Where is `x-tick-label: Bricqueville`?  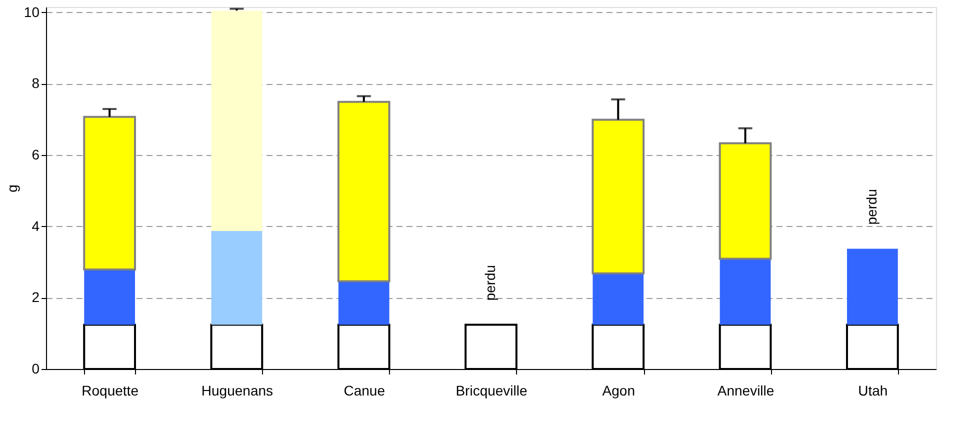
x-tick-label: Bricqueville is located at coordinates (492, 390).